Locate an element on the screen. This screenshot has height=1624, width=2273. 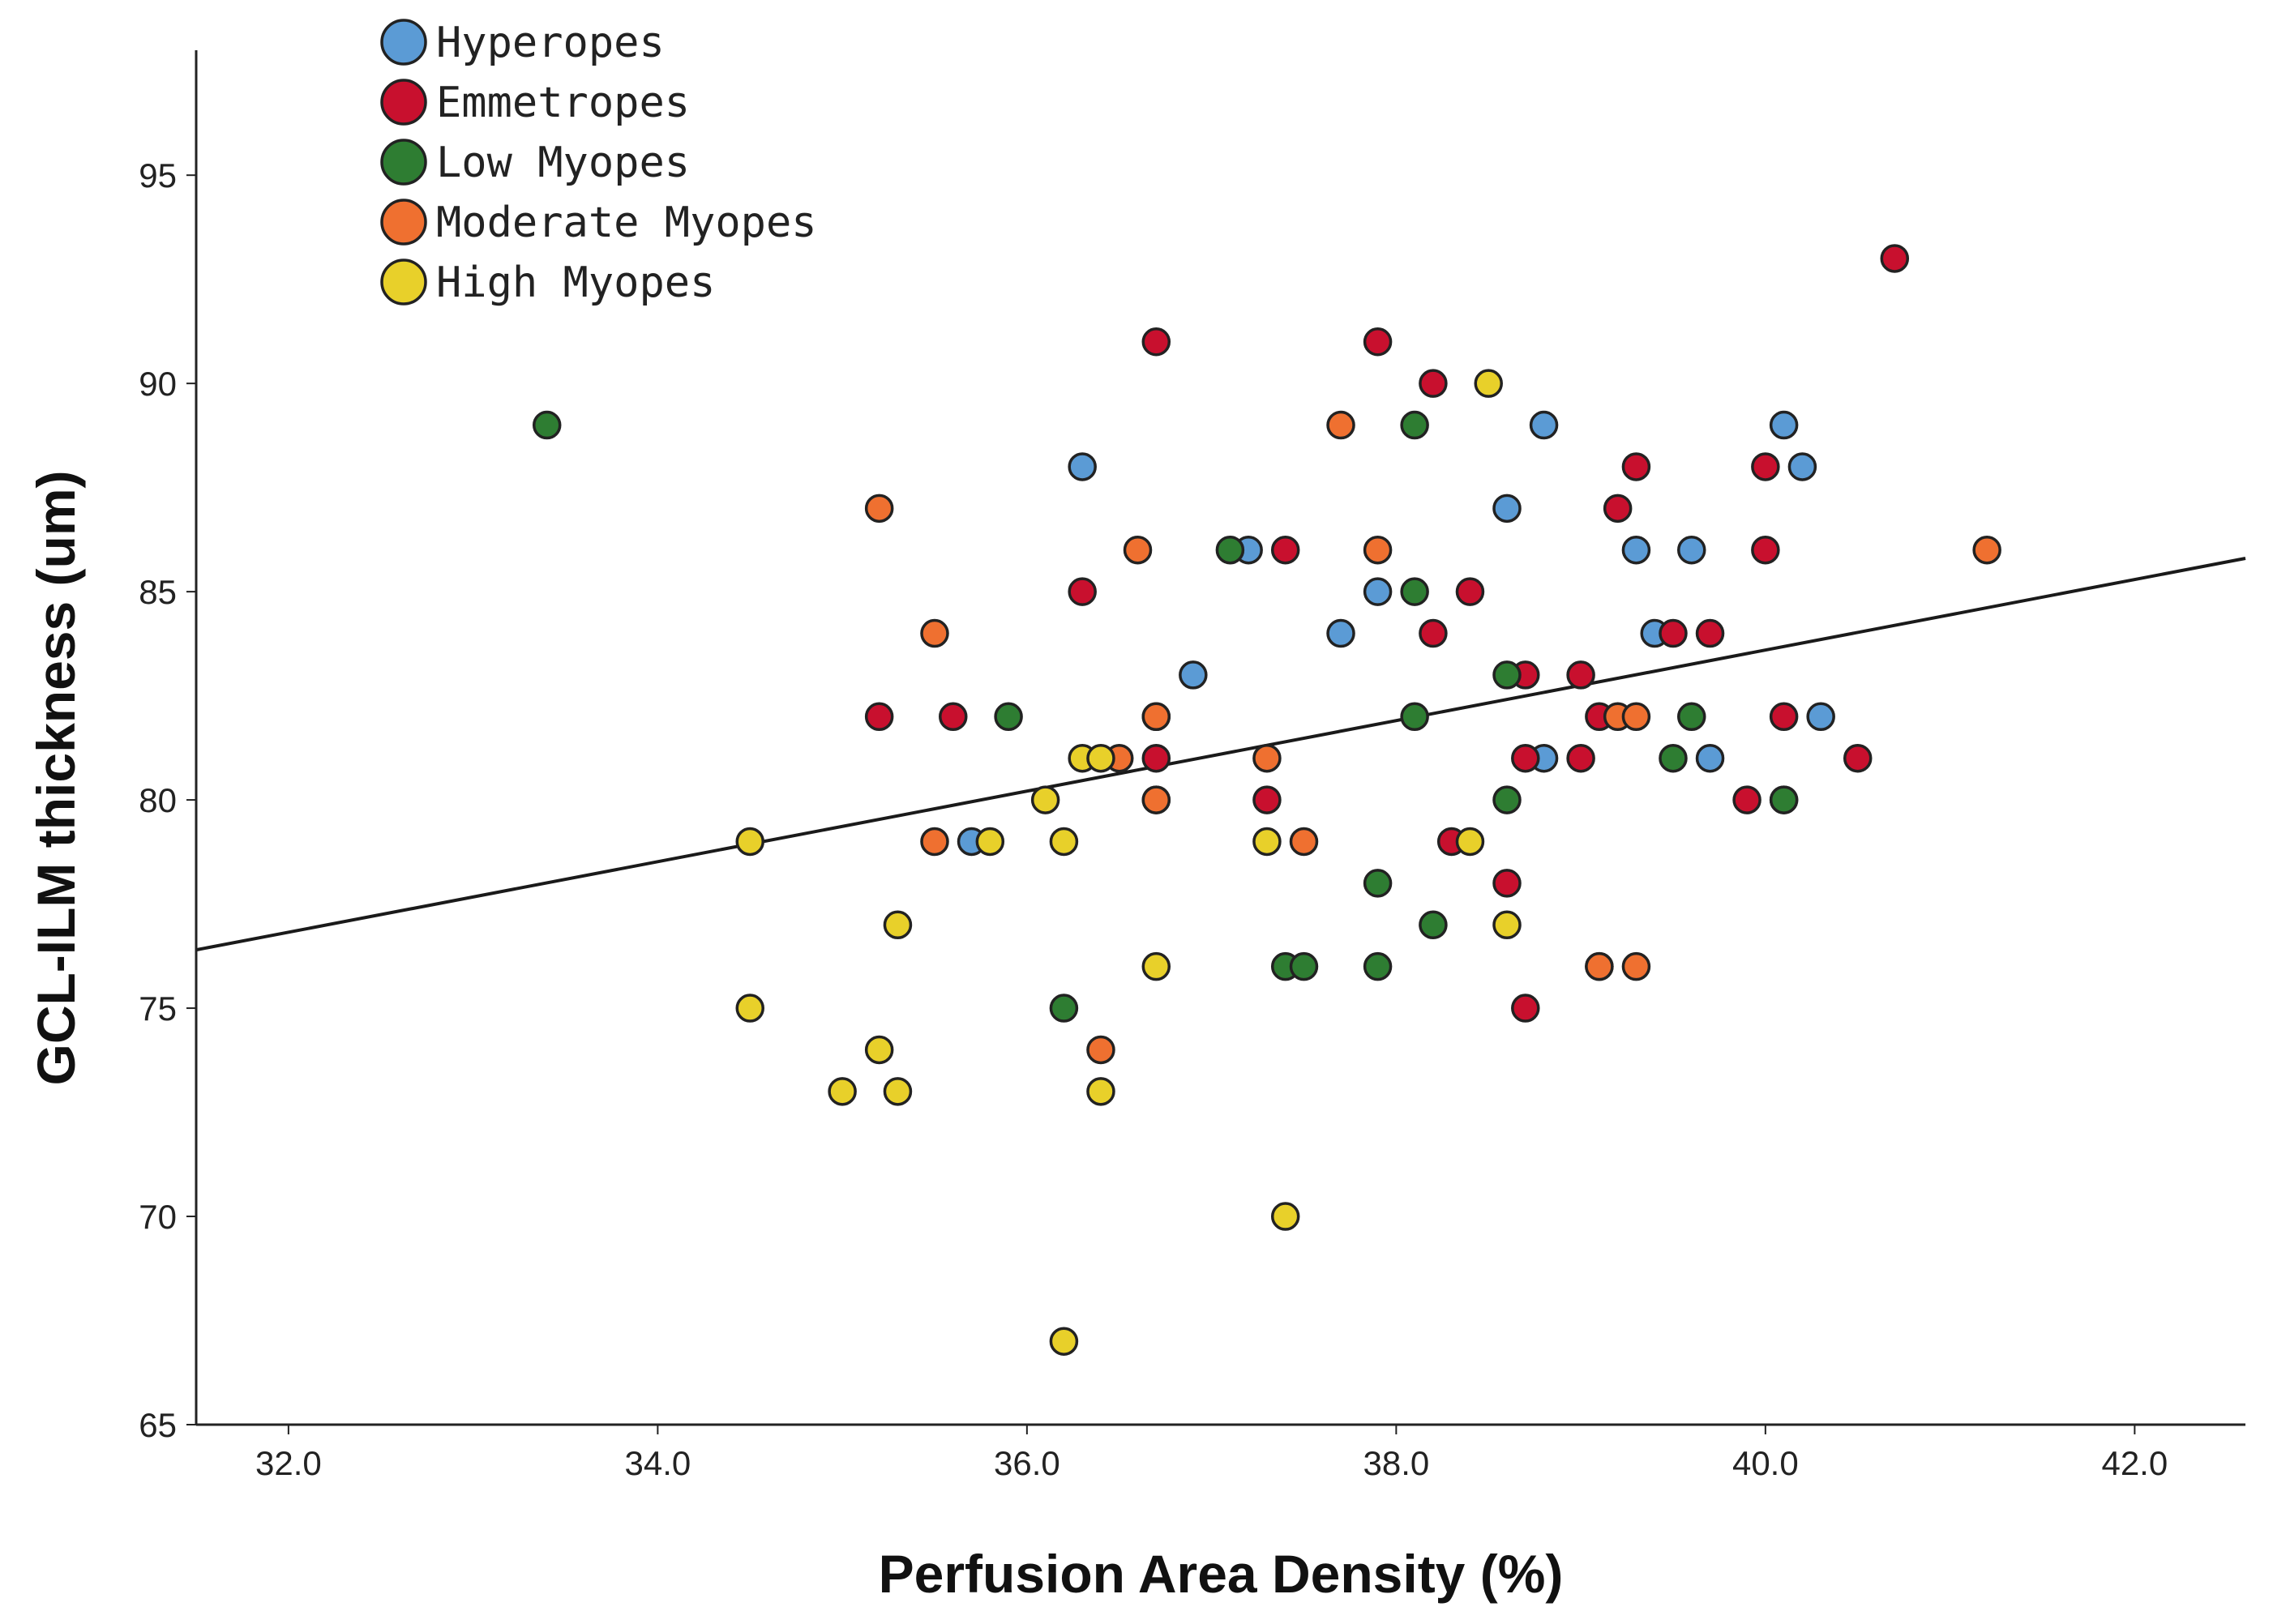
legend-label-high-myopes: High Myopes is located at coordinates (576, 283).